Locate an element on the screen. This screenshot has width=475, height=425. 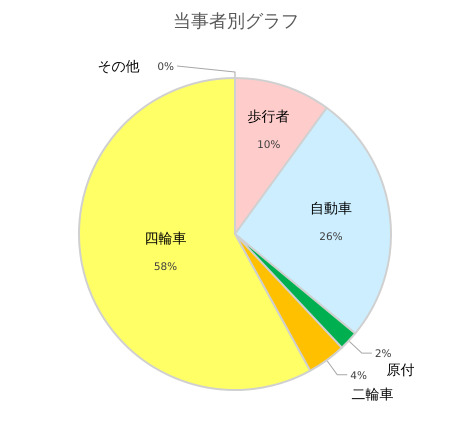
data-label: 26% is located at coordinates (331, 236).